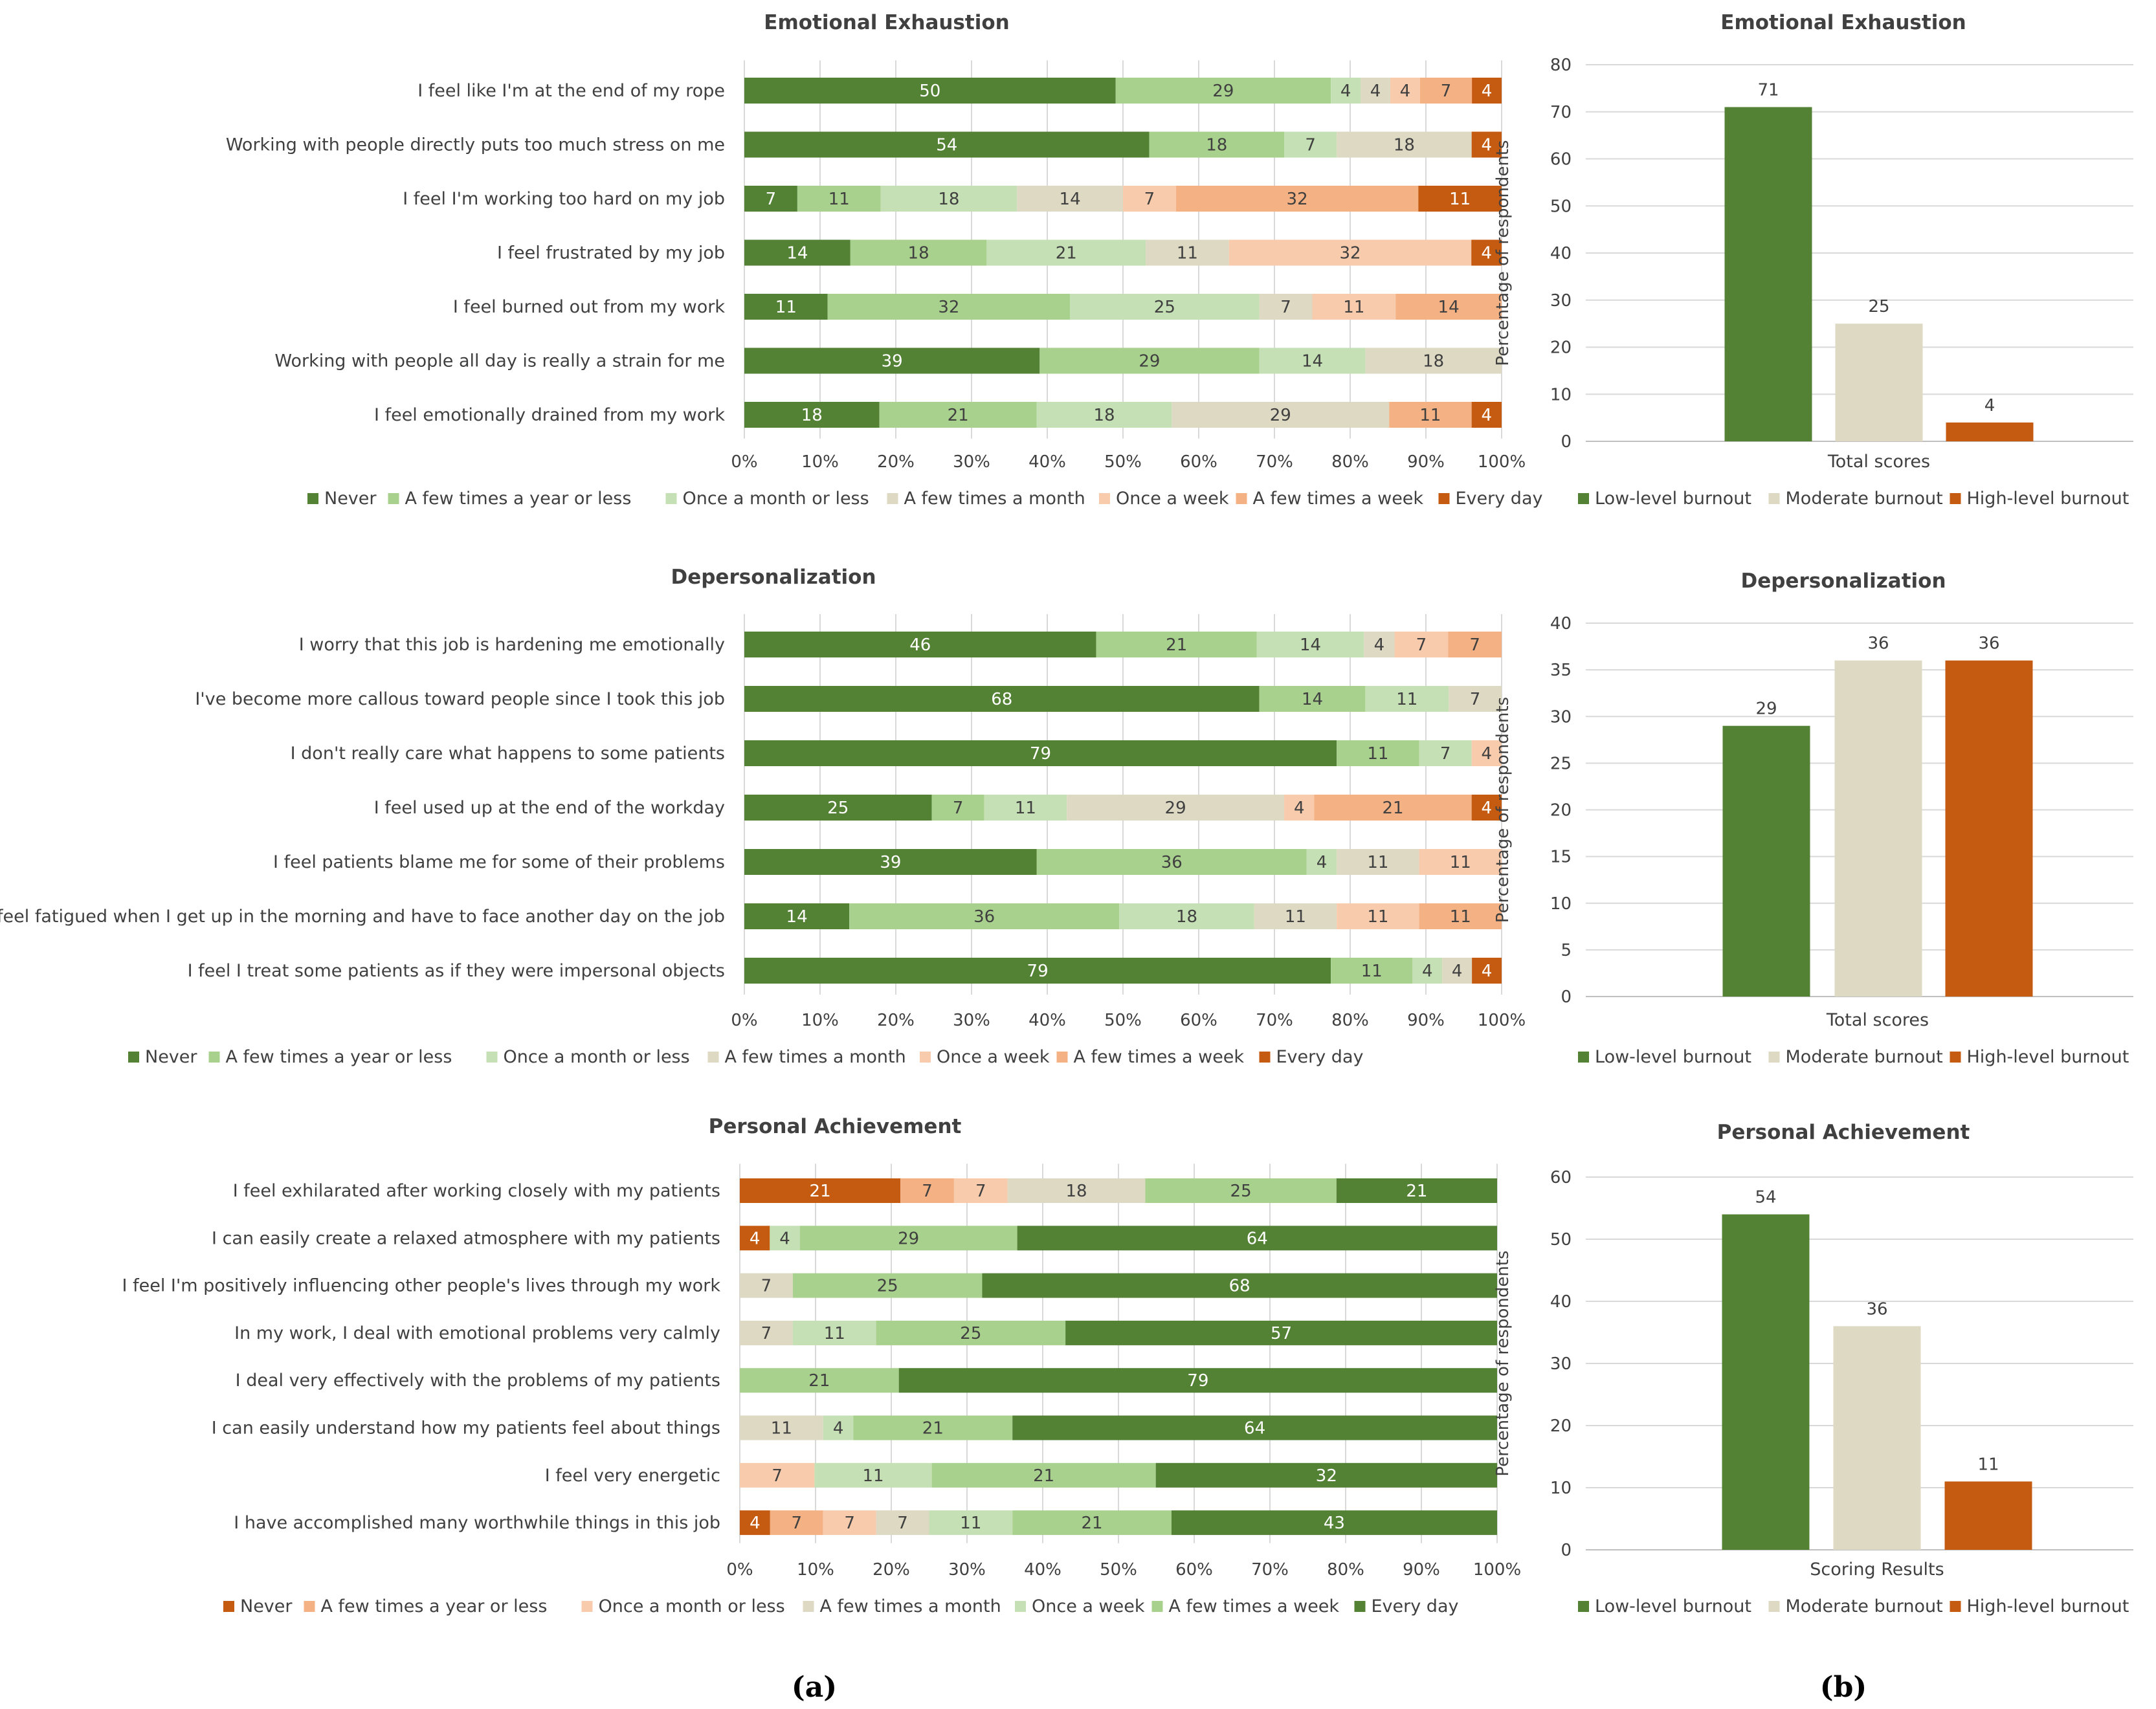 The width and height of the screenshot is (2156, 1709). I want to click on y-tick-label: 5, so click(1566, 950).